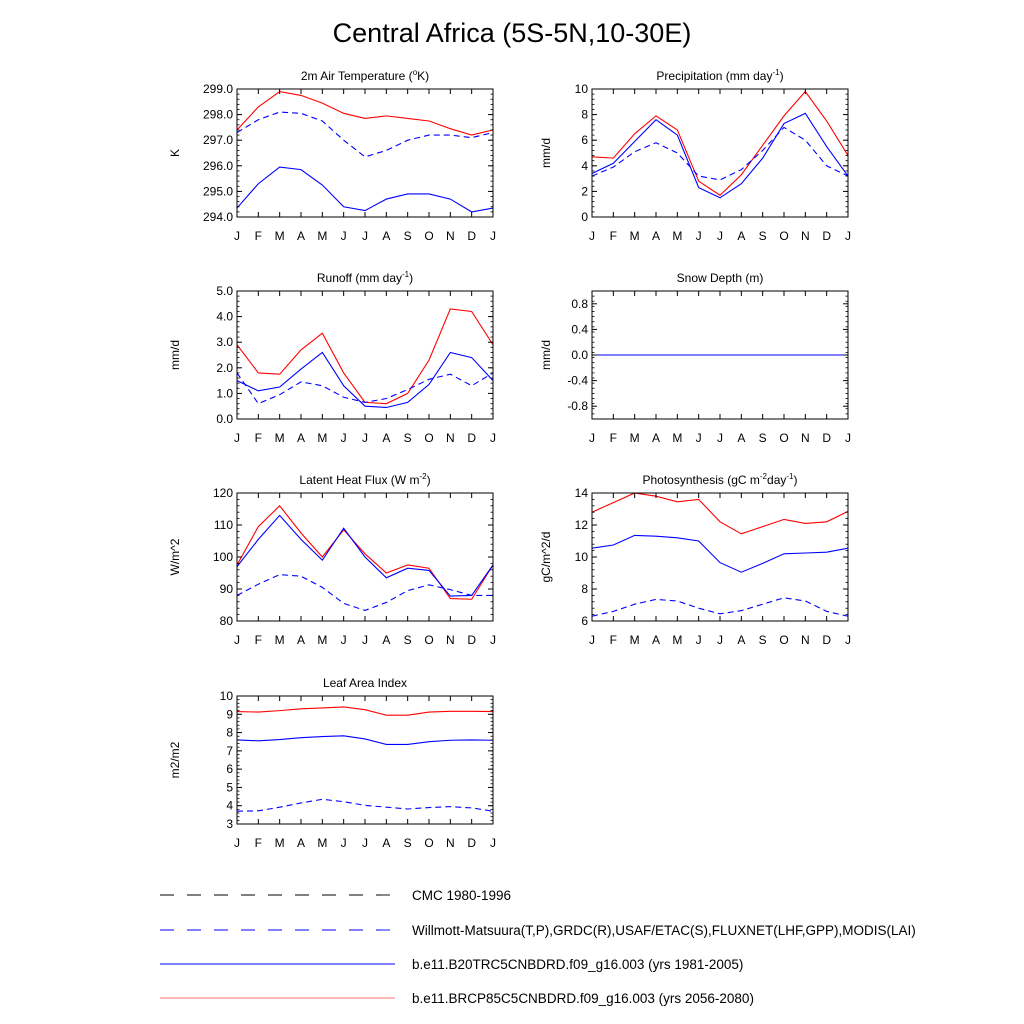  Describe the element at coordinates (175, 153) in the screenshot. I see `y-axis-label: K` at that location.